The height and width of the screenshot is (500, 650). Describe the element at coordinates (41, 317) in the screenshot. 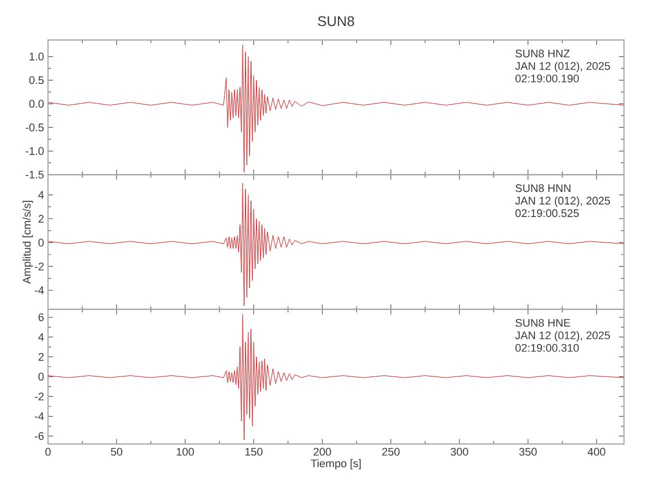

I see `y-tick-label: 6` at that location.